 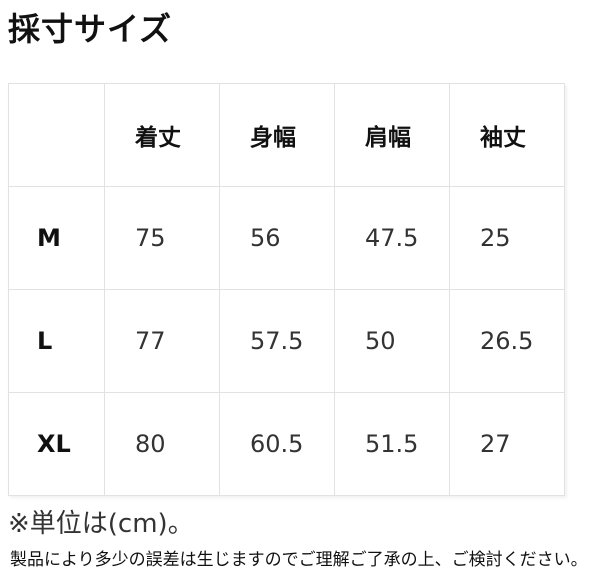 I want to click on table-cell: 57.5, so click(x=277, y=341).